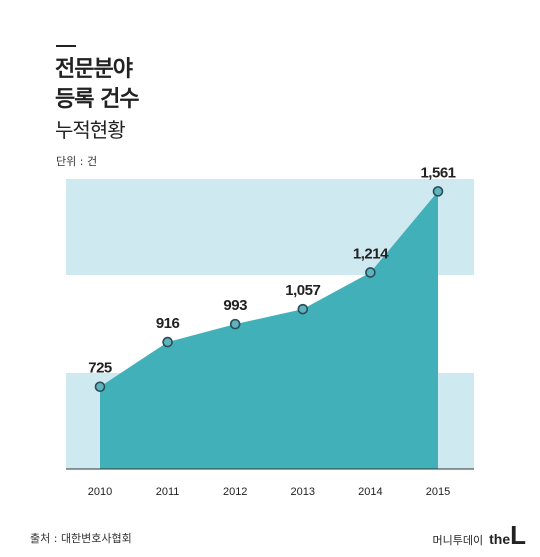  Describe the element at coordinates (100, 387) in the screenshot. I see `data-point-2010` at that location.